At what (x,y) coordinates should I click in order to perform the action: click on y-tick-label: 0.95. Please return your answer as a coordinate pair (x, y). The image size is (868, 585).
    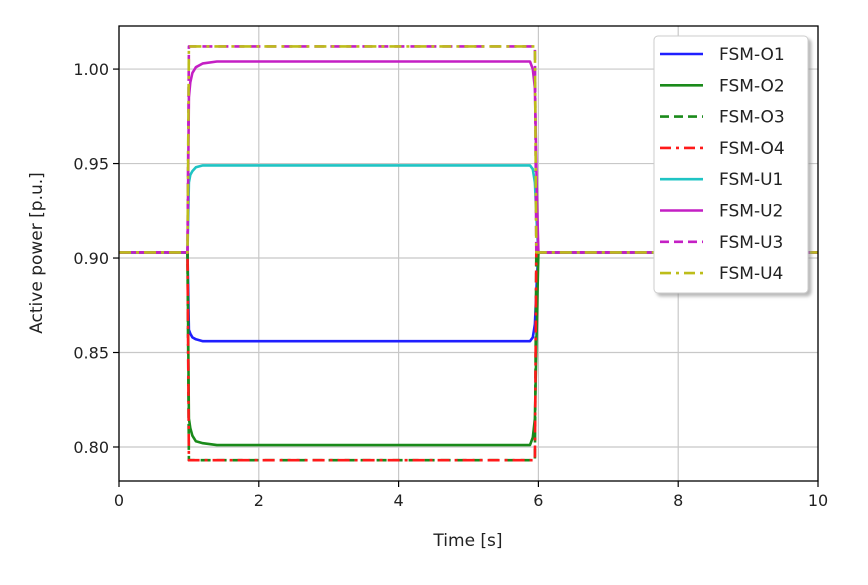
    Looking at the image, I should click on (91, 164).